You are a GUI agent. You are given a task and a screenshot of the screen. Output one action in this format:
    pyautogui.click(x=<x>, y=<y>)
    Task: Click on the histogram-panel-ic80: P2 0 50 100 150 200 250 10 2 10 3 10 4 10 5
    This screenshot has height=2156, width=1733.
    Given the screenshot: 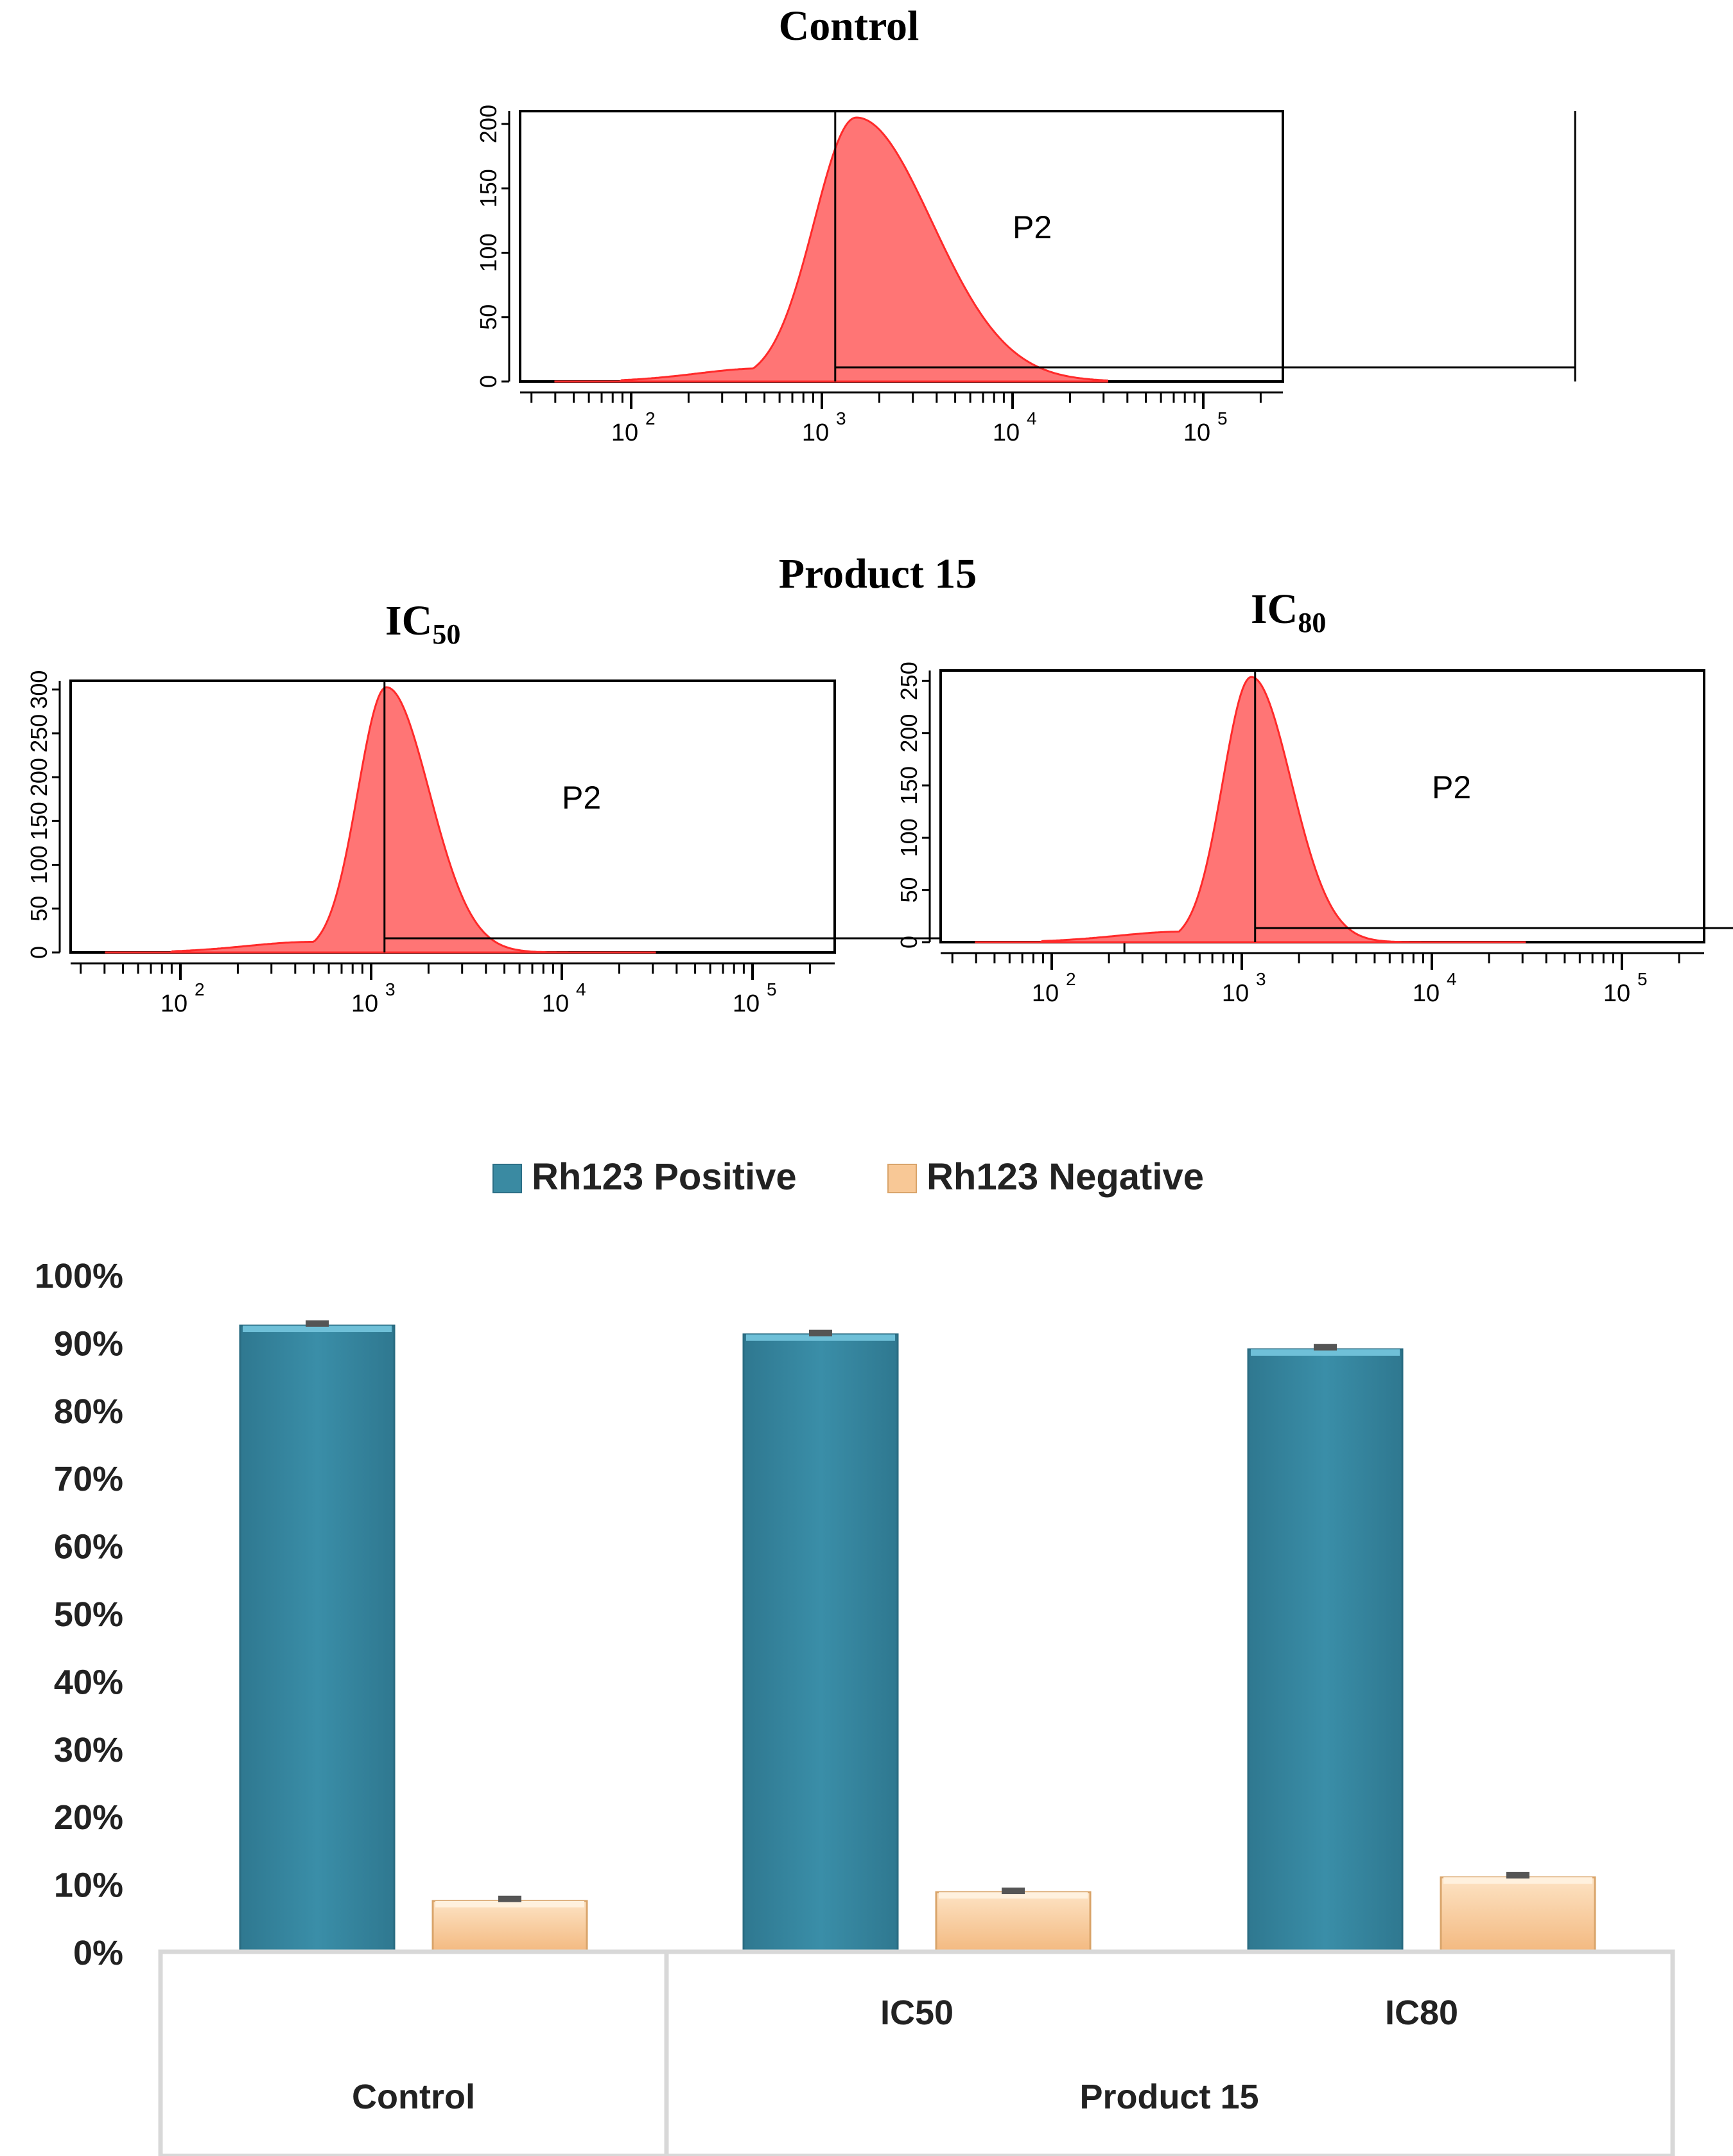 What is the action you would take?
    pyautogui.click(x=1315, y=834)
    